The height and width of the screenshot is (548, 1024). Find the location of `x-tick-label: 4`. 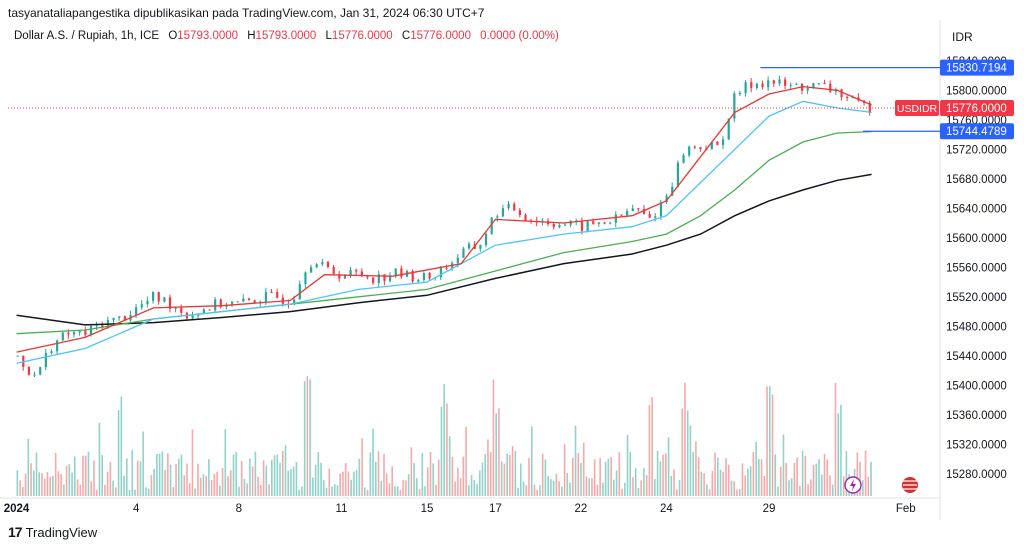

x-tick-label: 4 is located at coordinates (136, 509).